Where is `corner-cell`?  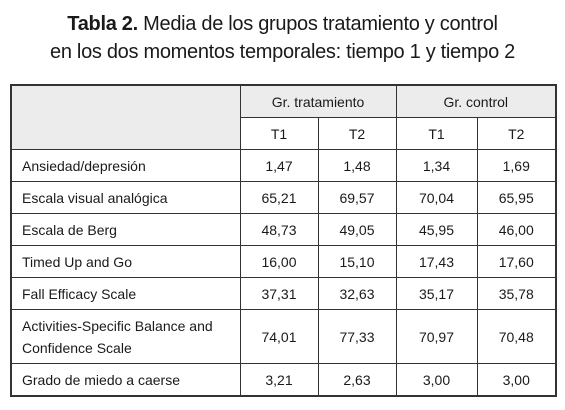 corner-cell is located at coordinates (125, 117).